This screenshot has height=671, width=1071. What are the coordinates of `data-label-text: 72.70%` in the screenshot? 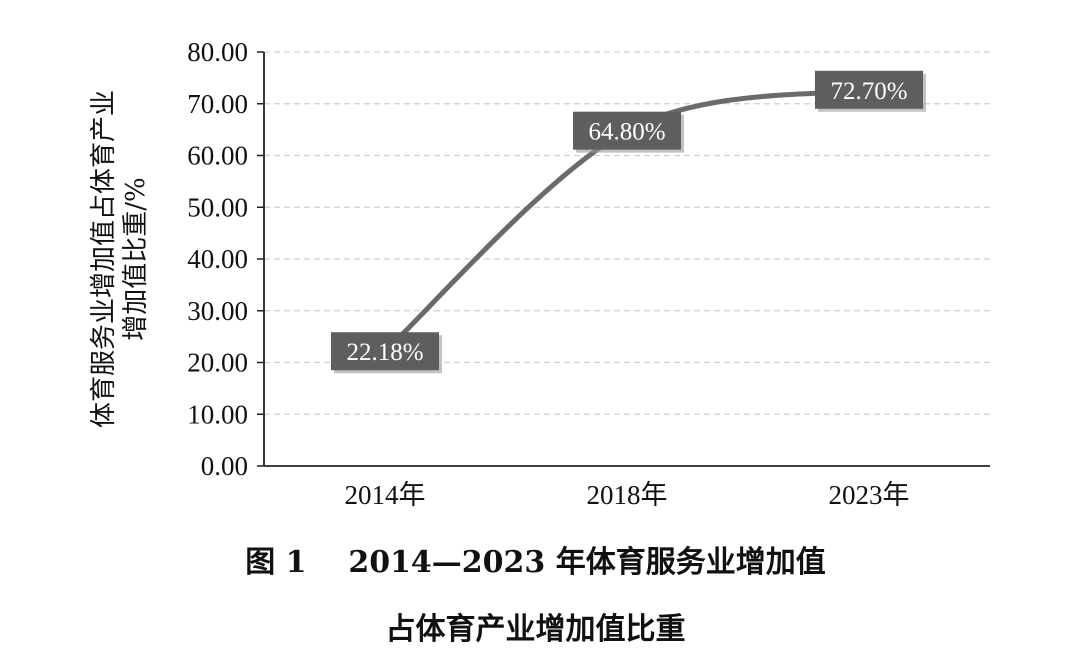 It's located at (868, 91).